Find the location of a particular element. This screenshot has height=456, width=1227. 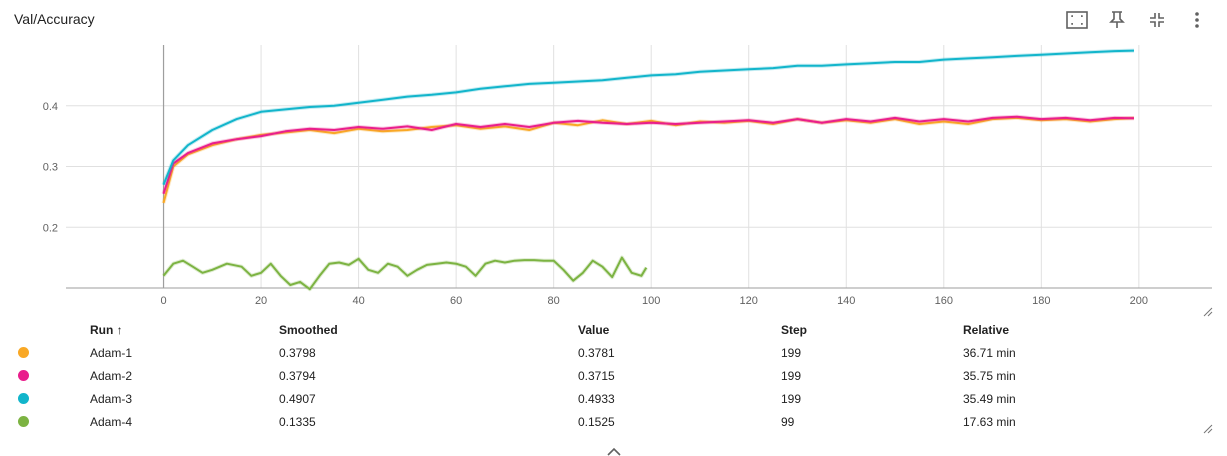

header-step: Step is located at coordinates (794, 330).